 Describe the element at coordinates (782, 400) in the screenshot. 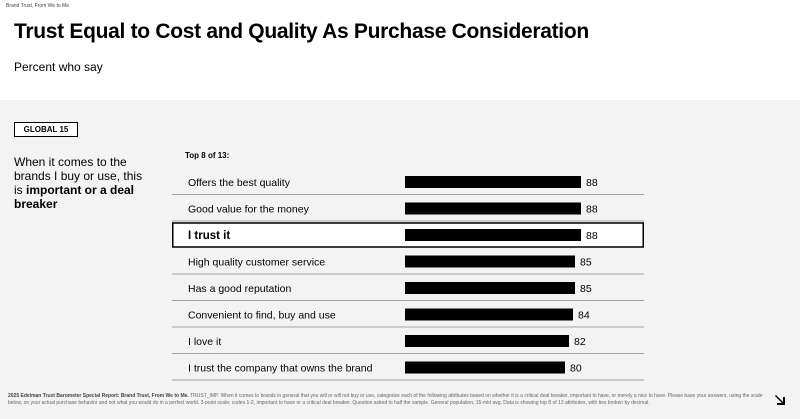

I see `arrow-right-icon` at that location.